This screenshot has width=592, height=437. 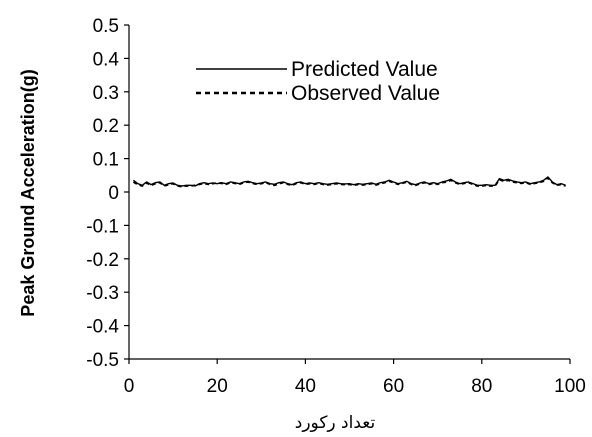 What do you see at coordinates (364, 69) in the screenshot?
I see `legend-label-predicted: Predicted Value` at bounding box center [364, 69].